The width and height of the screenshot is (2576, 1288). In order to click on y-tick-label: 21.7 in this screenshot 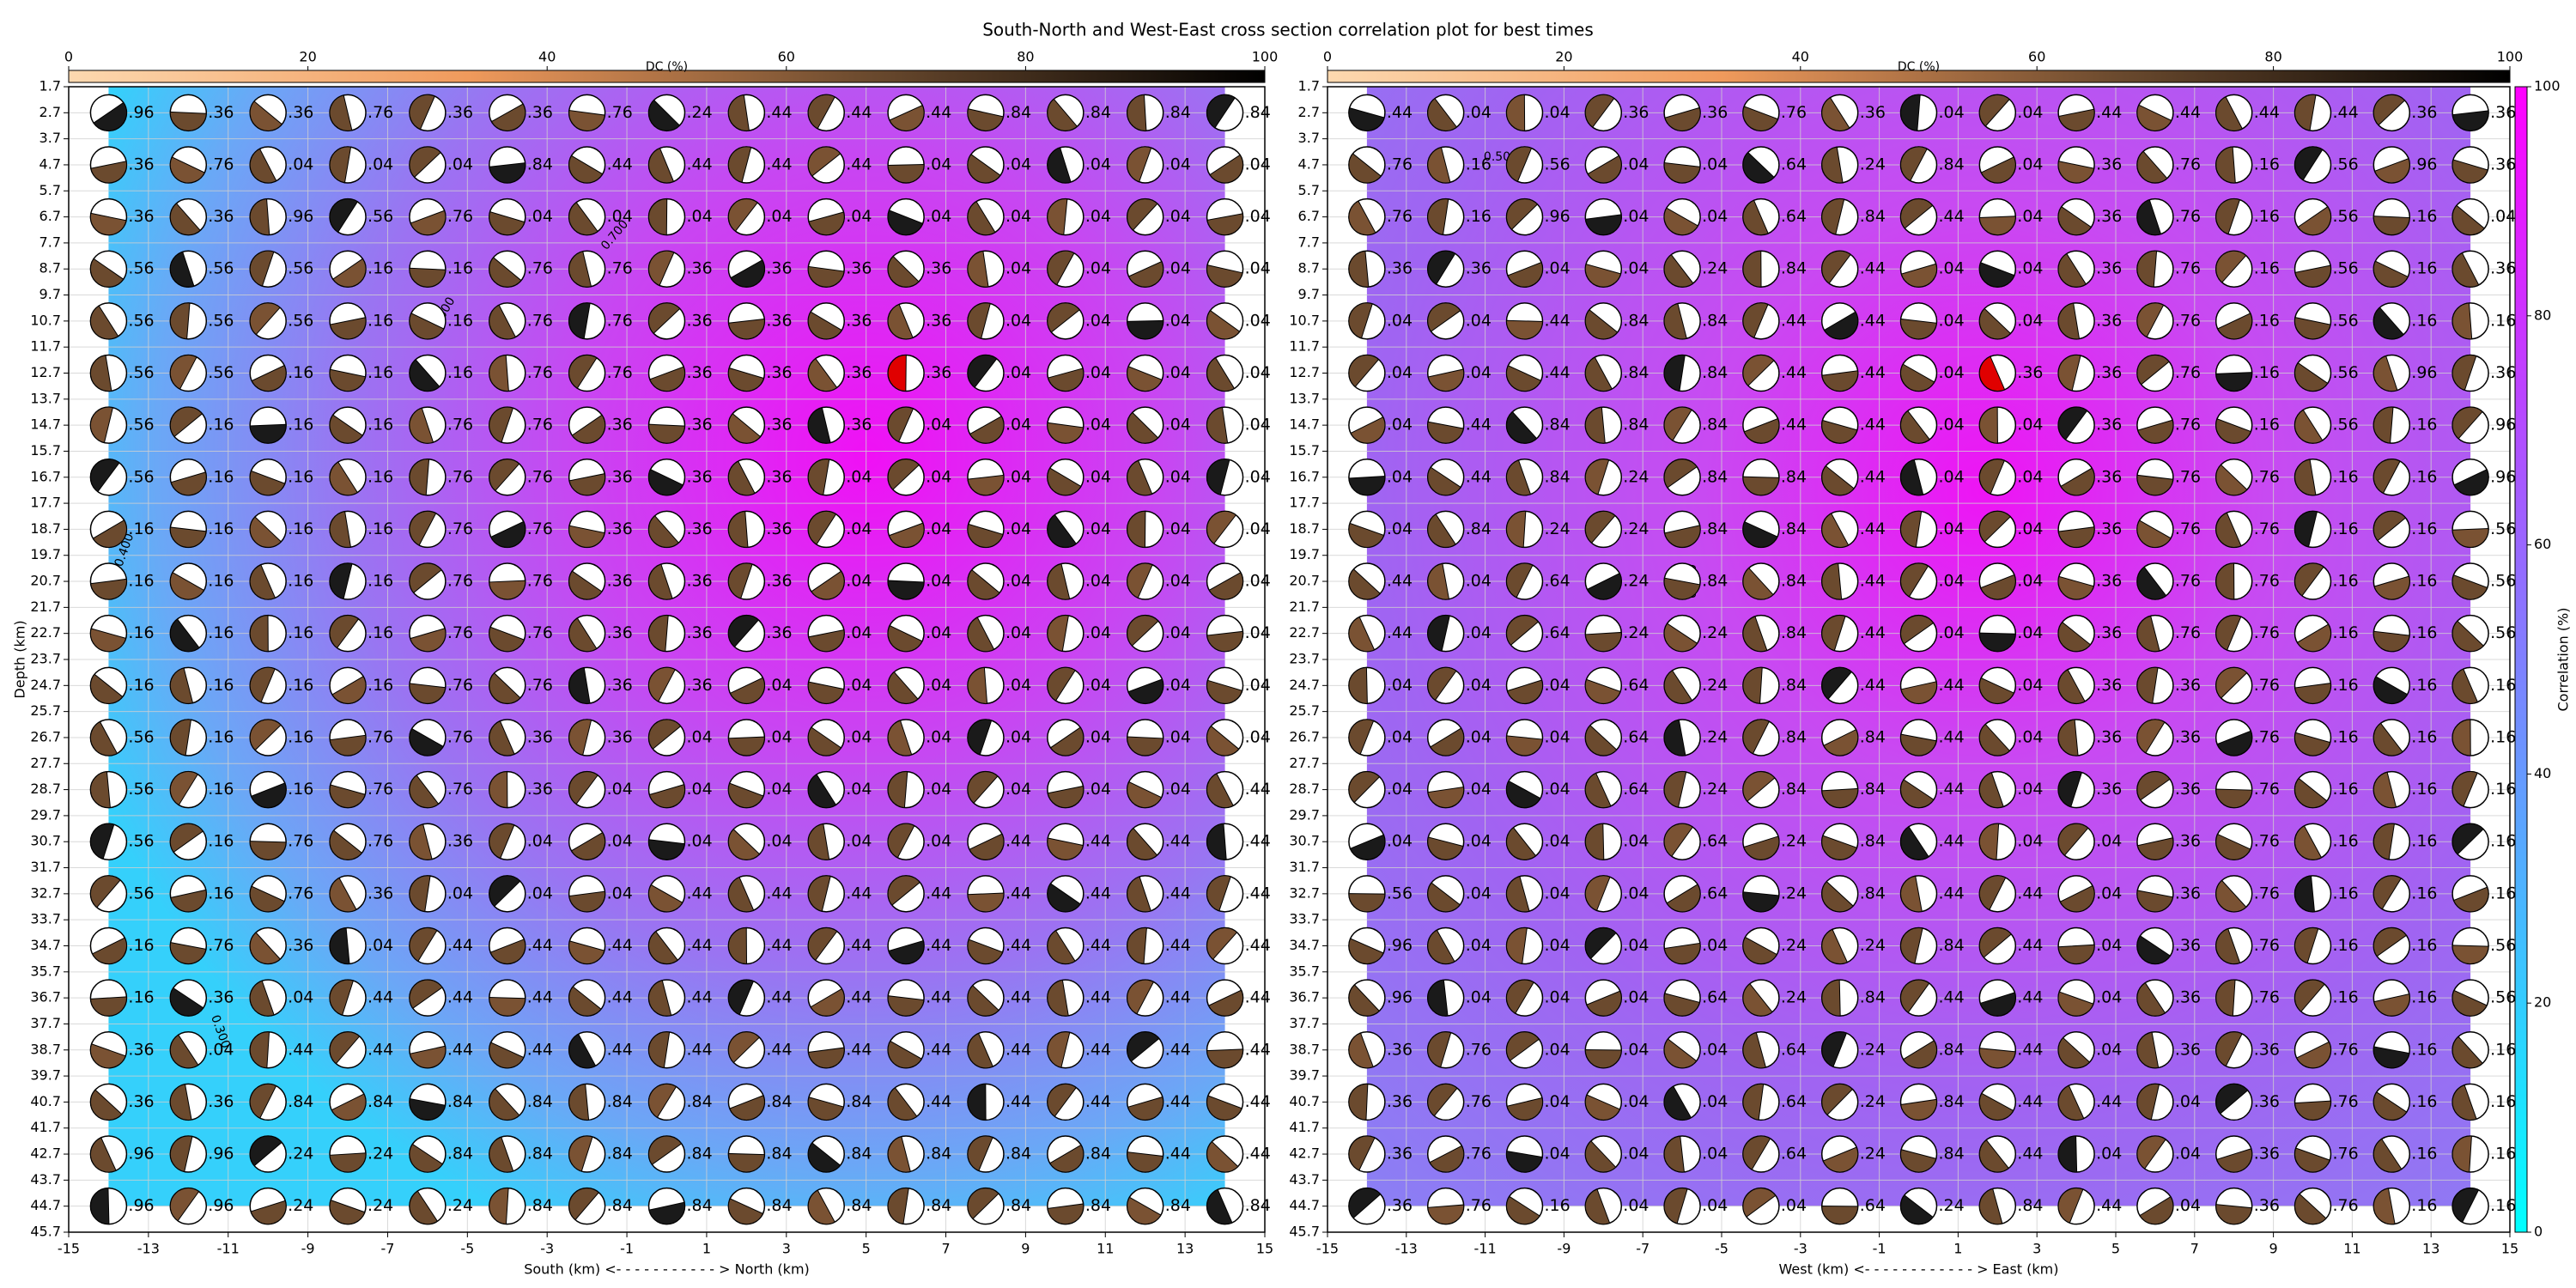, I will do `click(1305, 607)`.